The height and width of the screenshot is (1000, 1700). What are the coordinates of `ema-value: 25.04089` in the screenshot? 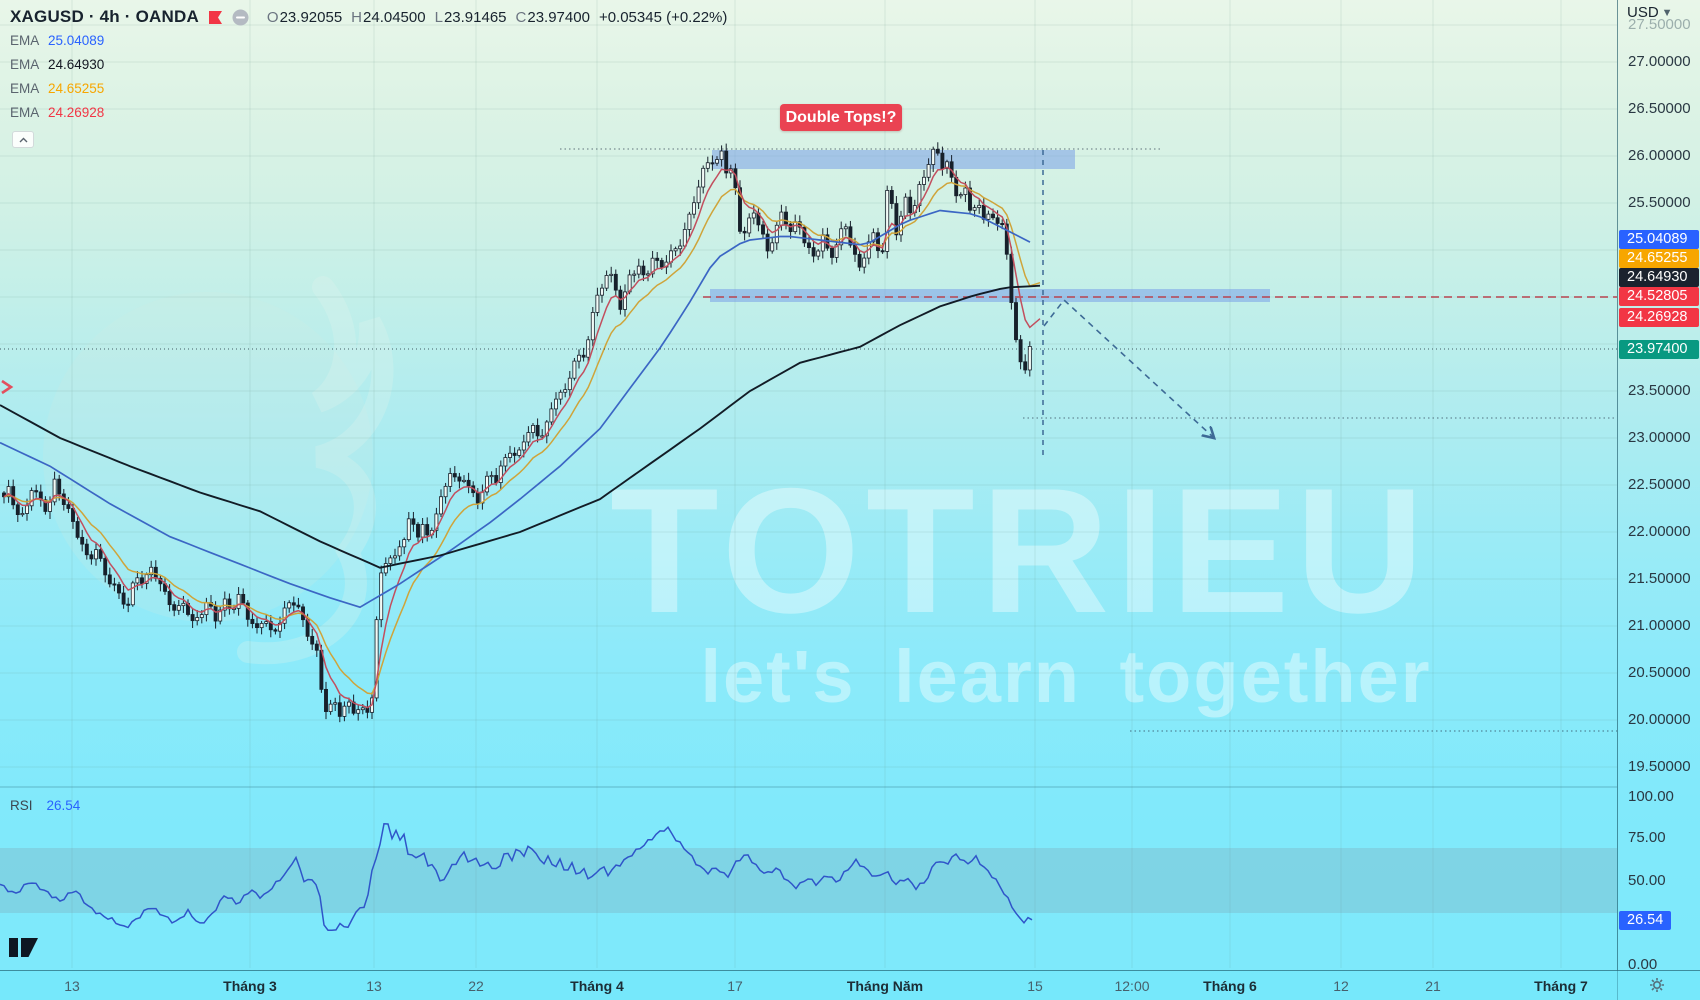 It's located at (76, 40).